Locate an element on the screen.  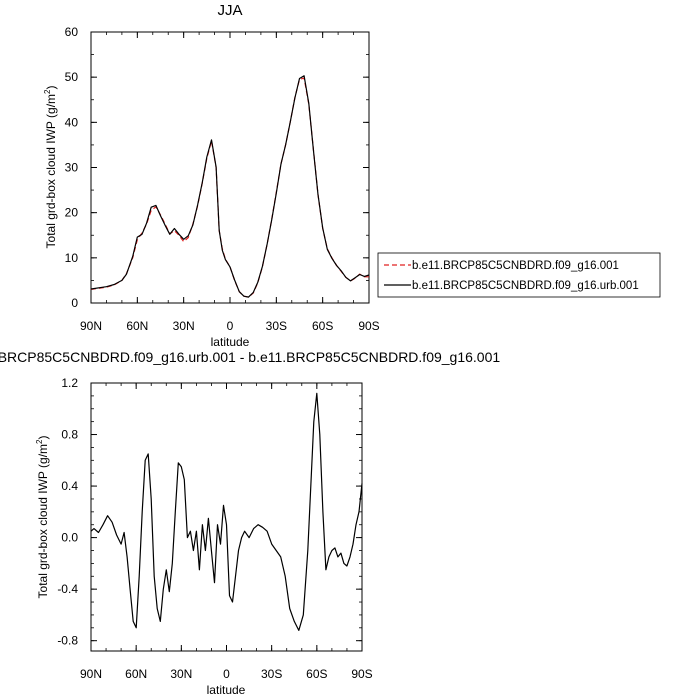
top-x-tick-label: 90N is located at coordinates (91, 326).